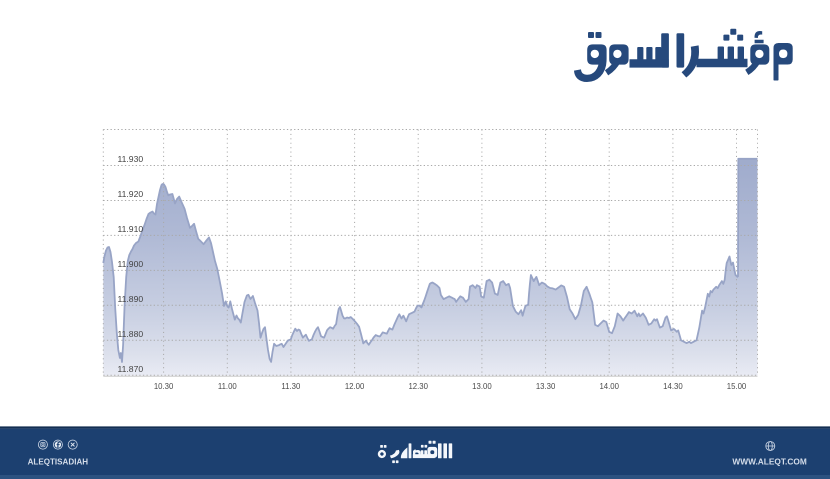 Image resolution: width=830 pixels, height=479 pixels. I want to click on svg-text: 11.920, so click(131, 194).